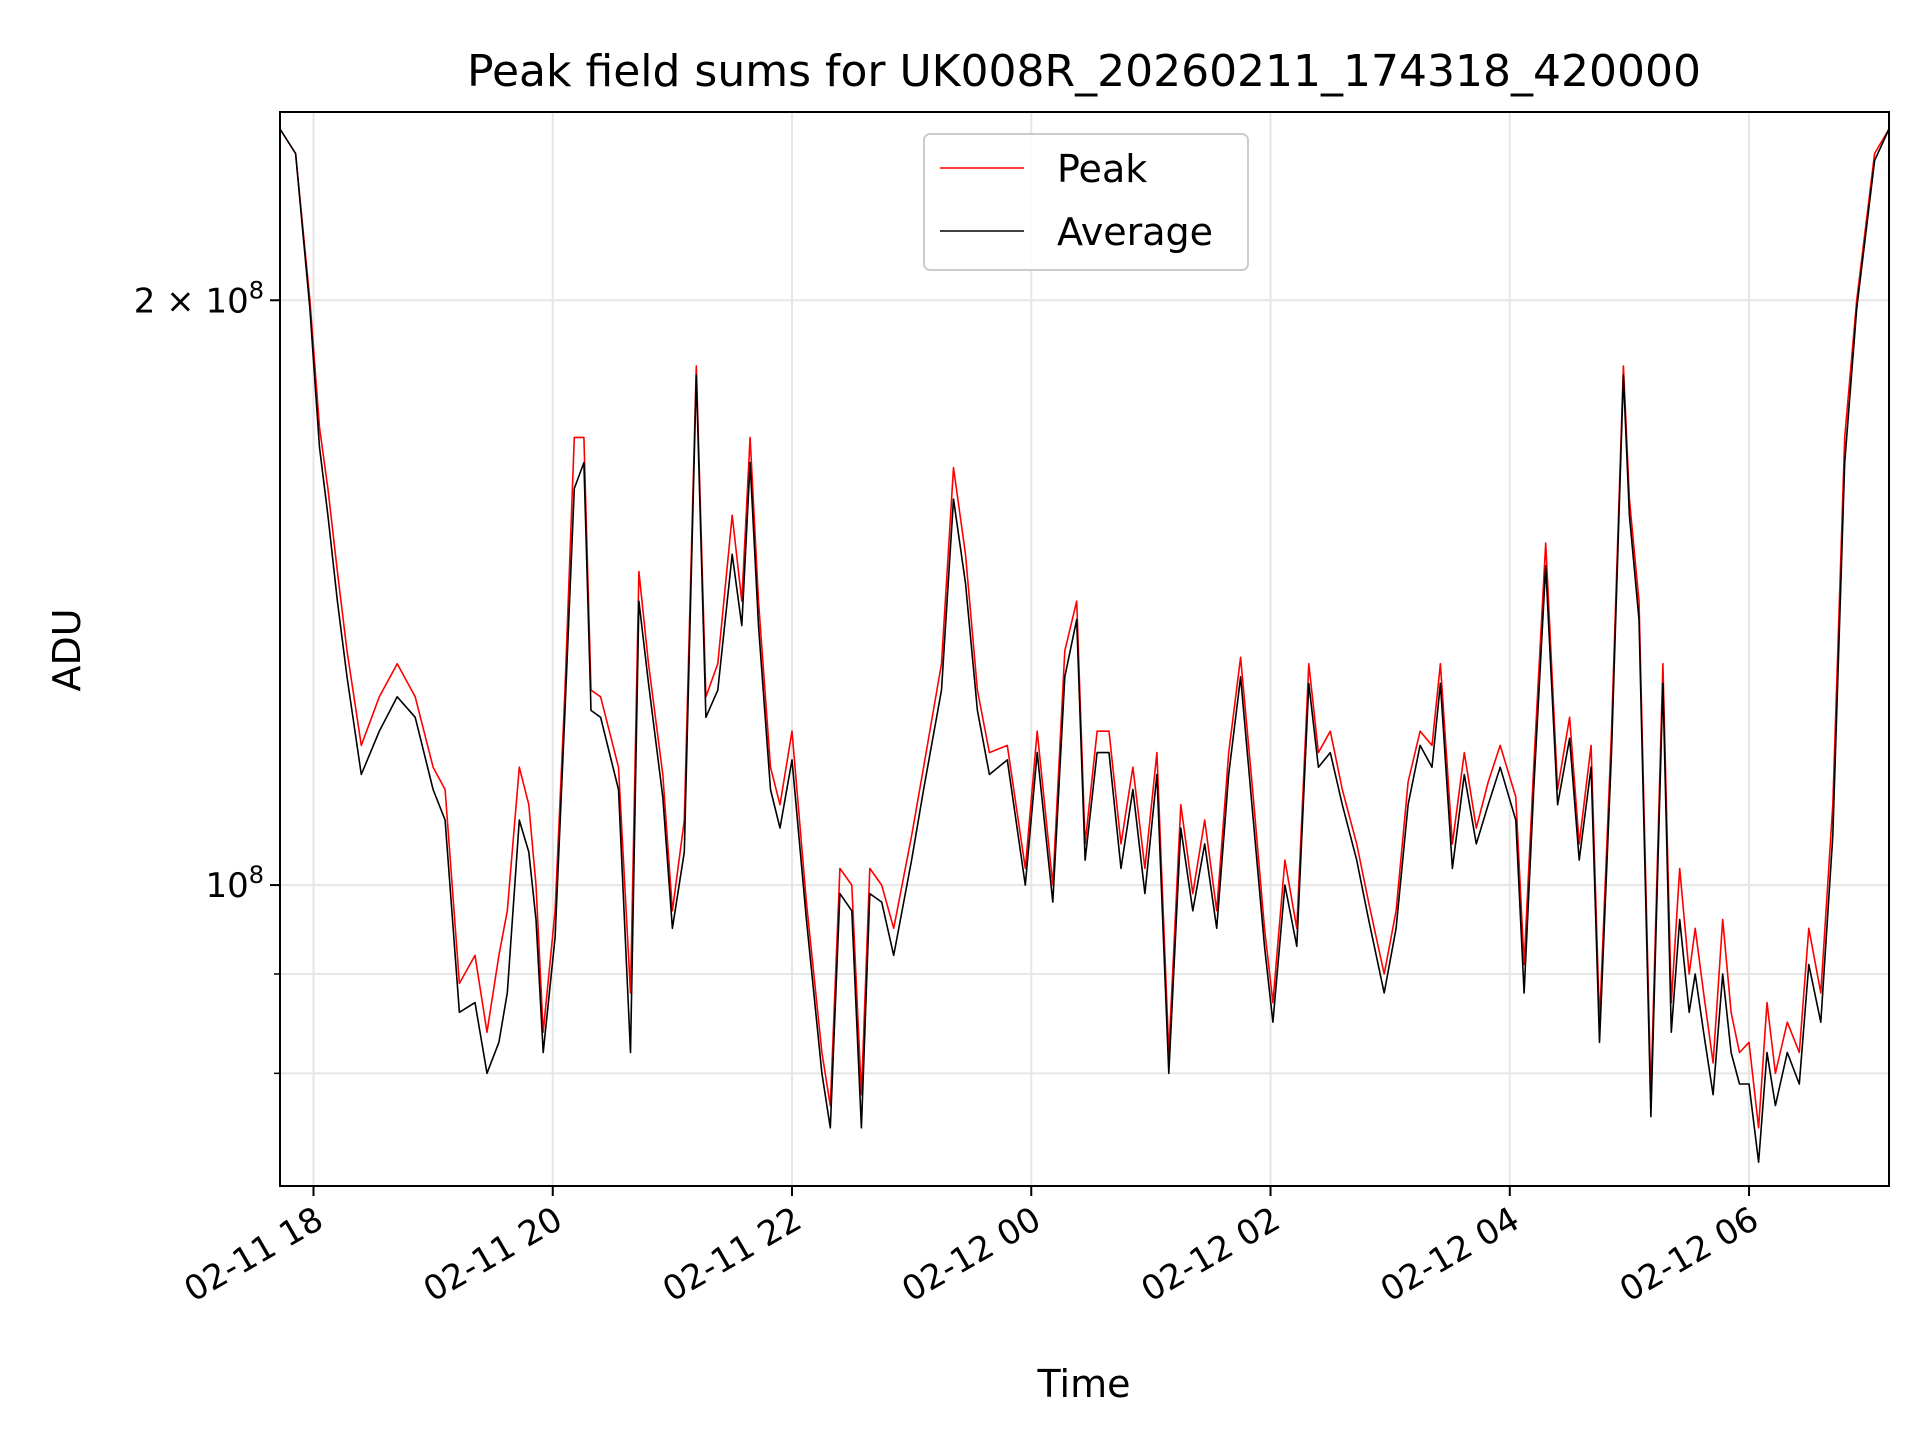 The image size is (1920, 1440). I want to click on y-tick-base: 2 × 10, so click(191, 301).